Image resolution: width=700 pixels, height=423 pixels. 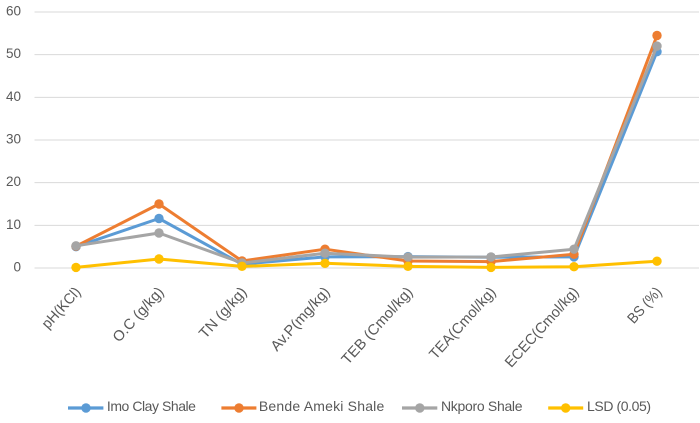 What do you see at coordinates (322, 406) in the screenshot?
I see `svg-text: Bende Ameki Shale` at bounding box center [322, 406].